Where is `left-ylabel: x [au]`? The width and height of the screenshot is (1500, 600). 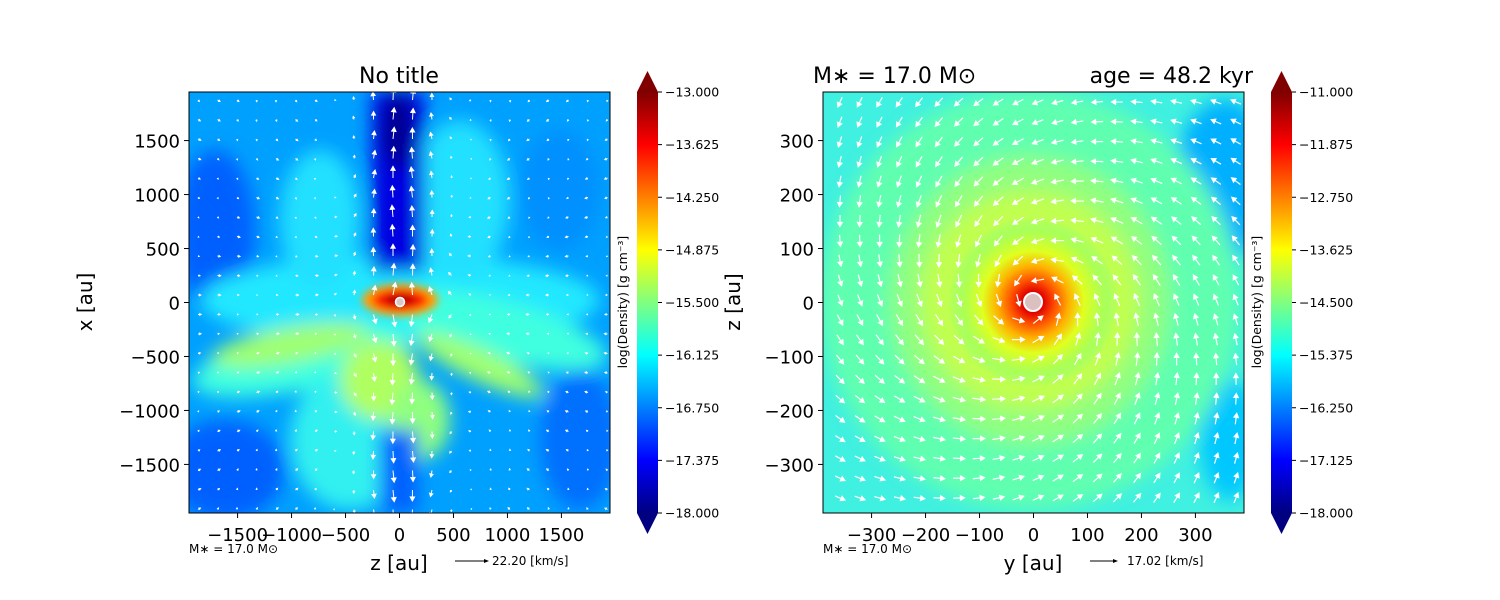 left-ylabel: x [au] is located at coordinates (85, 302).